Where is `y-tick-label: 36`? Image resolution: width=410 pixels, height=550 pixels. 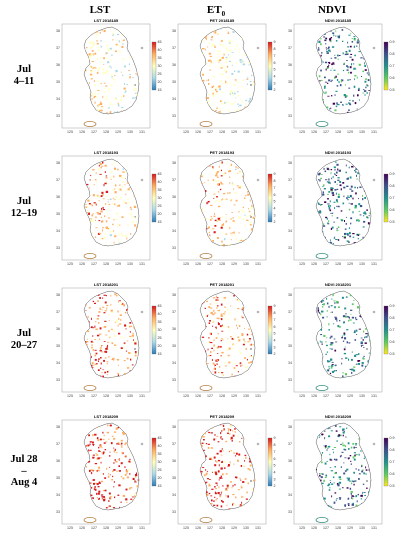 y-tick-label: 36 is located at coordinates (58, 329).